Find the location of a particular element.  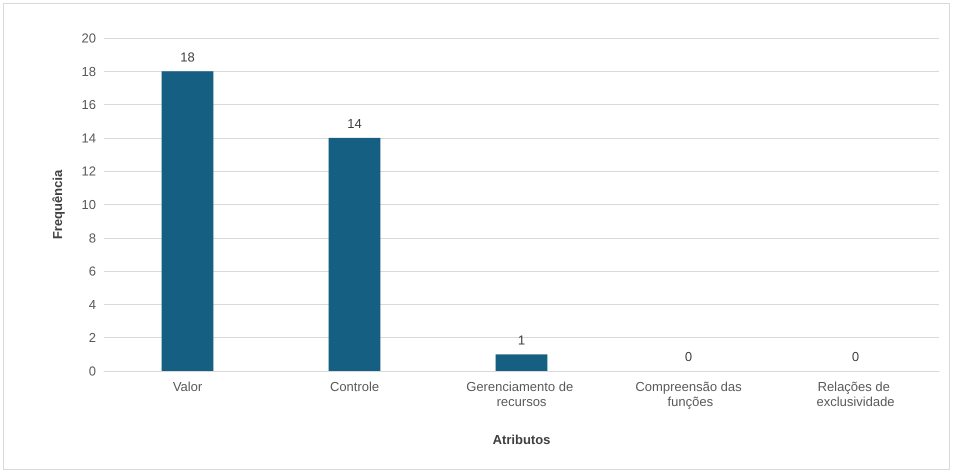

y-tick-label: 6 is located at coordinates (92, 271).